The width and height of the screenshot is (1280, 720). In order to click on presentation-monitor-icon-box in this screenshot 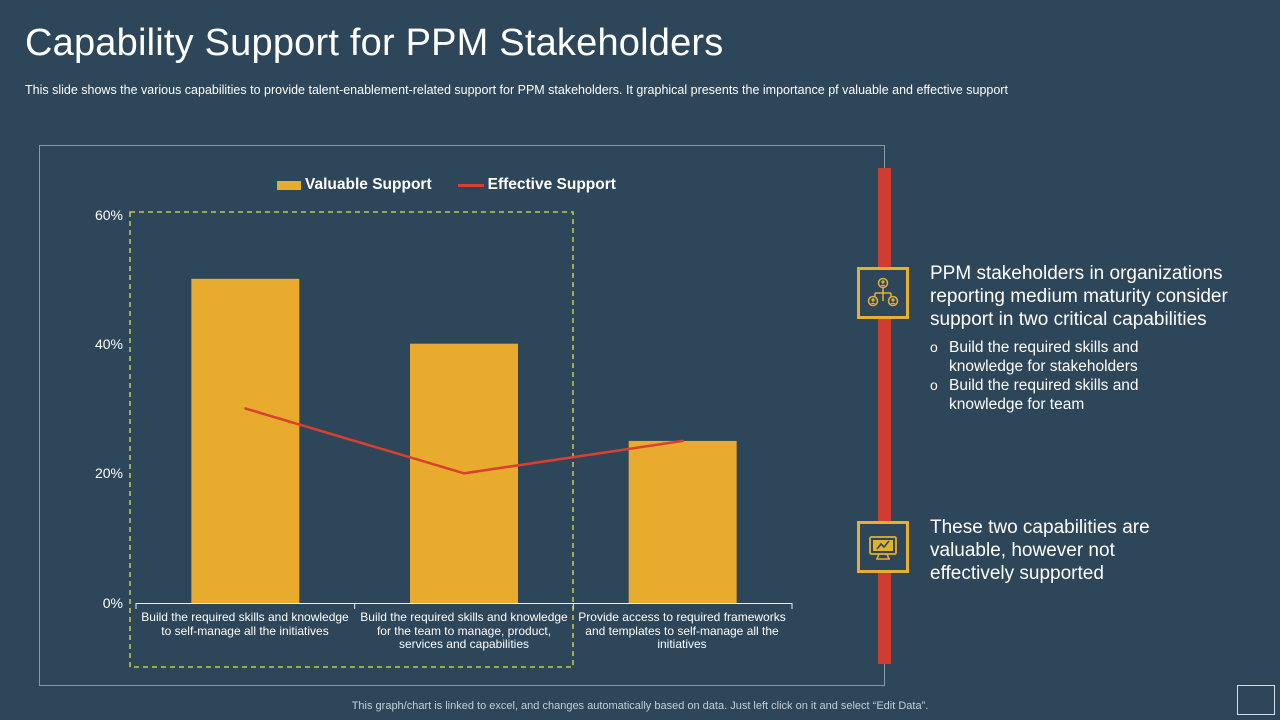, I will do `click(883, 547)`.